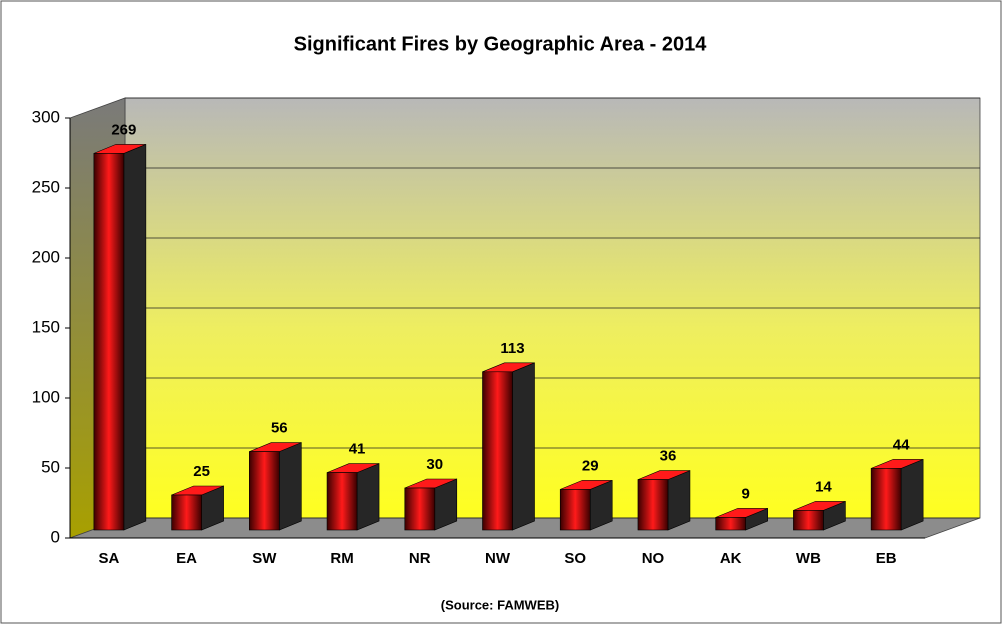 This screenshot has height=629, width=1002. Describe the element at coordinates (108, 558) in the screenshot. I see `x-tick-label: SA` at that location.